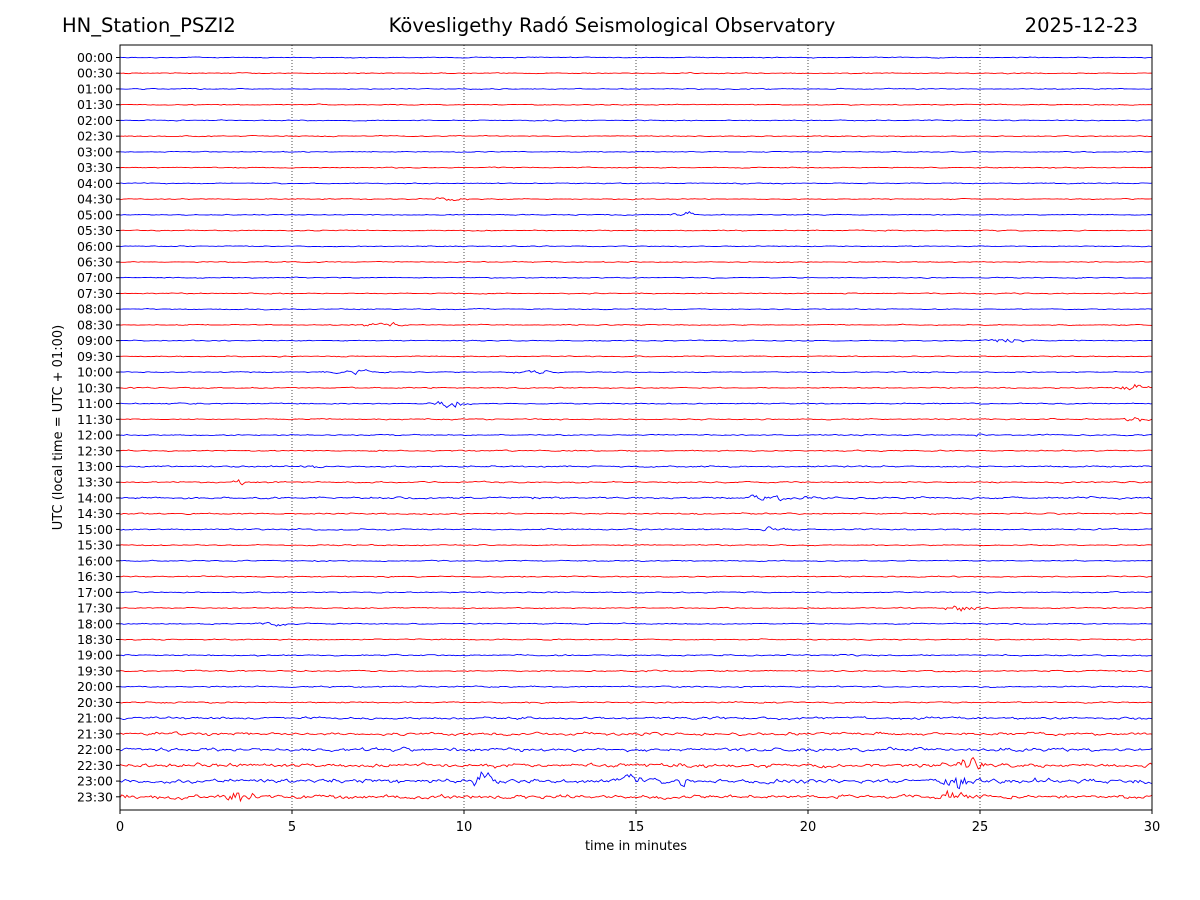  Describe the element at coordinates (95, 639) in the screenshot. I see `y-tick-label: 18:30` at that location.